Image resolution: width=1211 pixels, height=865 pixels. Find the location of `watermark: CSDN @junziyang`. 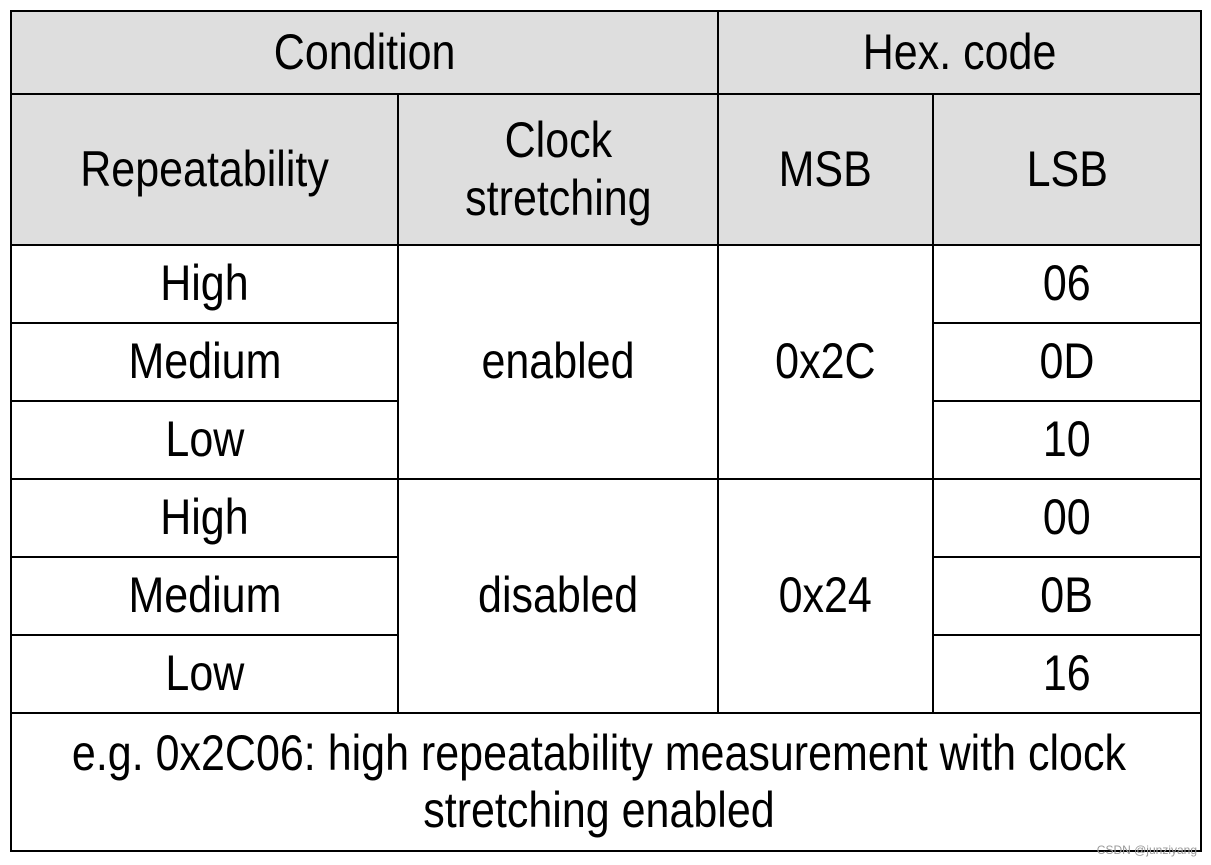

watermark: CSDN @junziyang is located at coordinates (1146, 850).